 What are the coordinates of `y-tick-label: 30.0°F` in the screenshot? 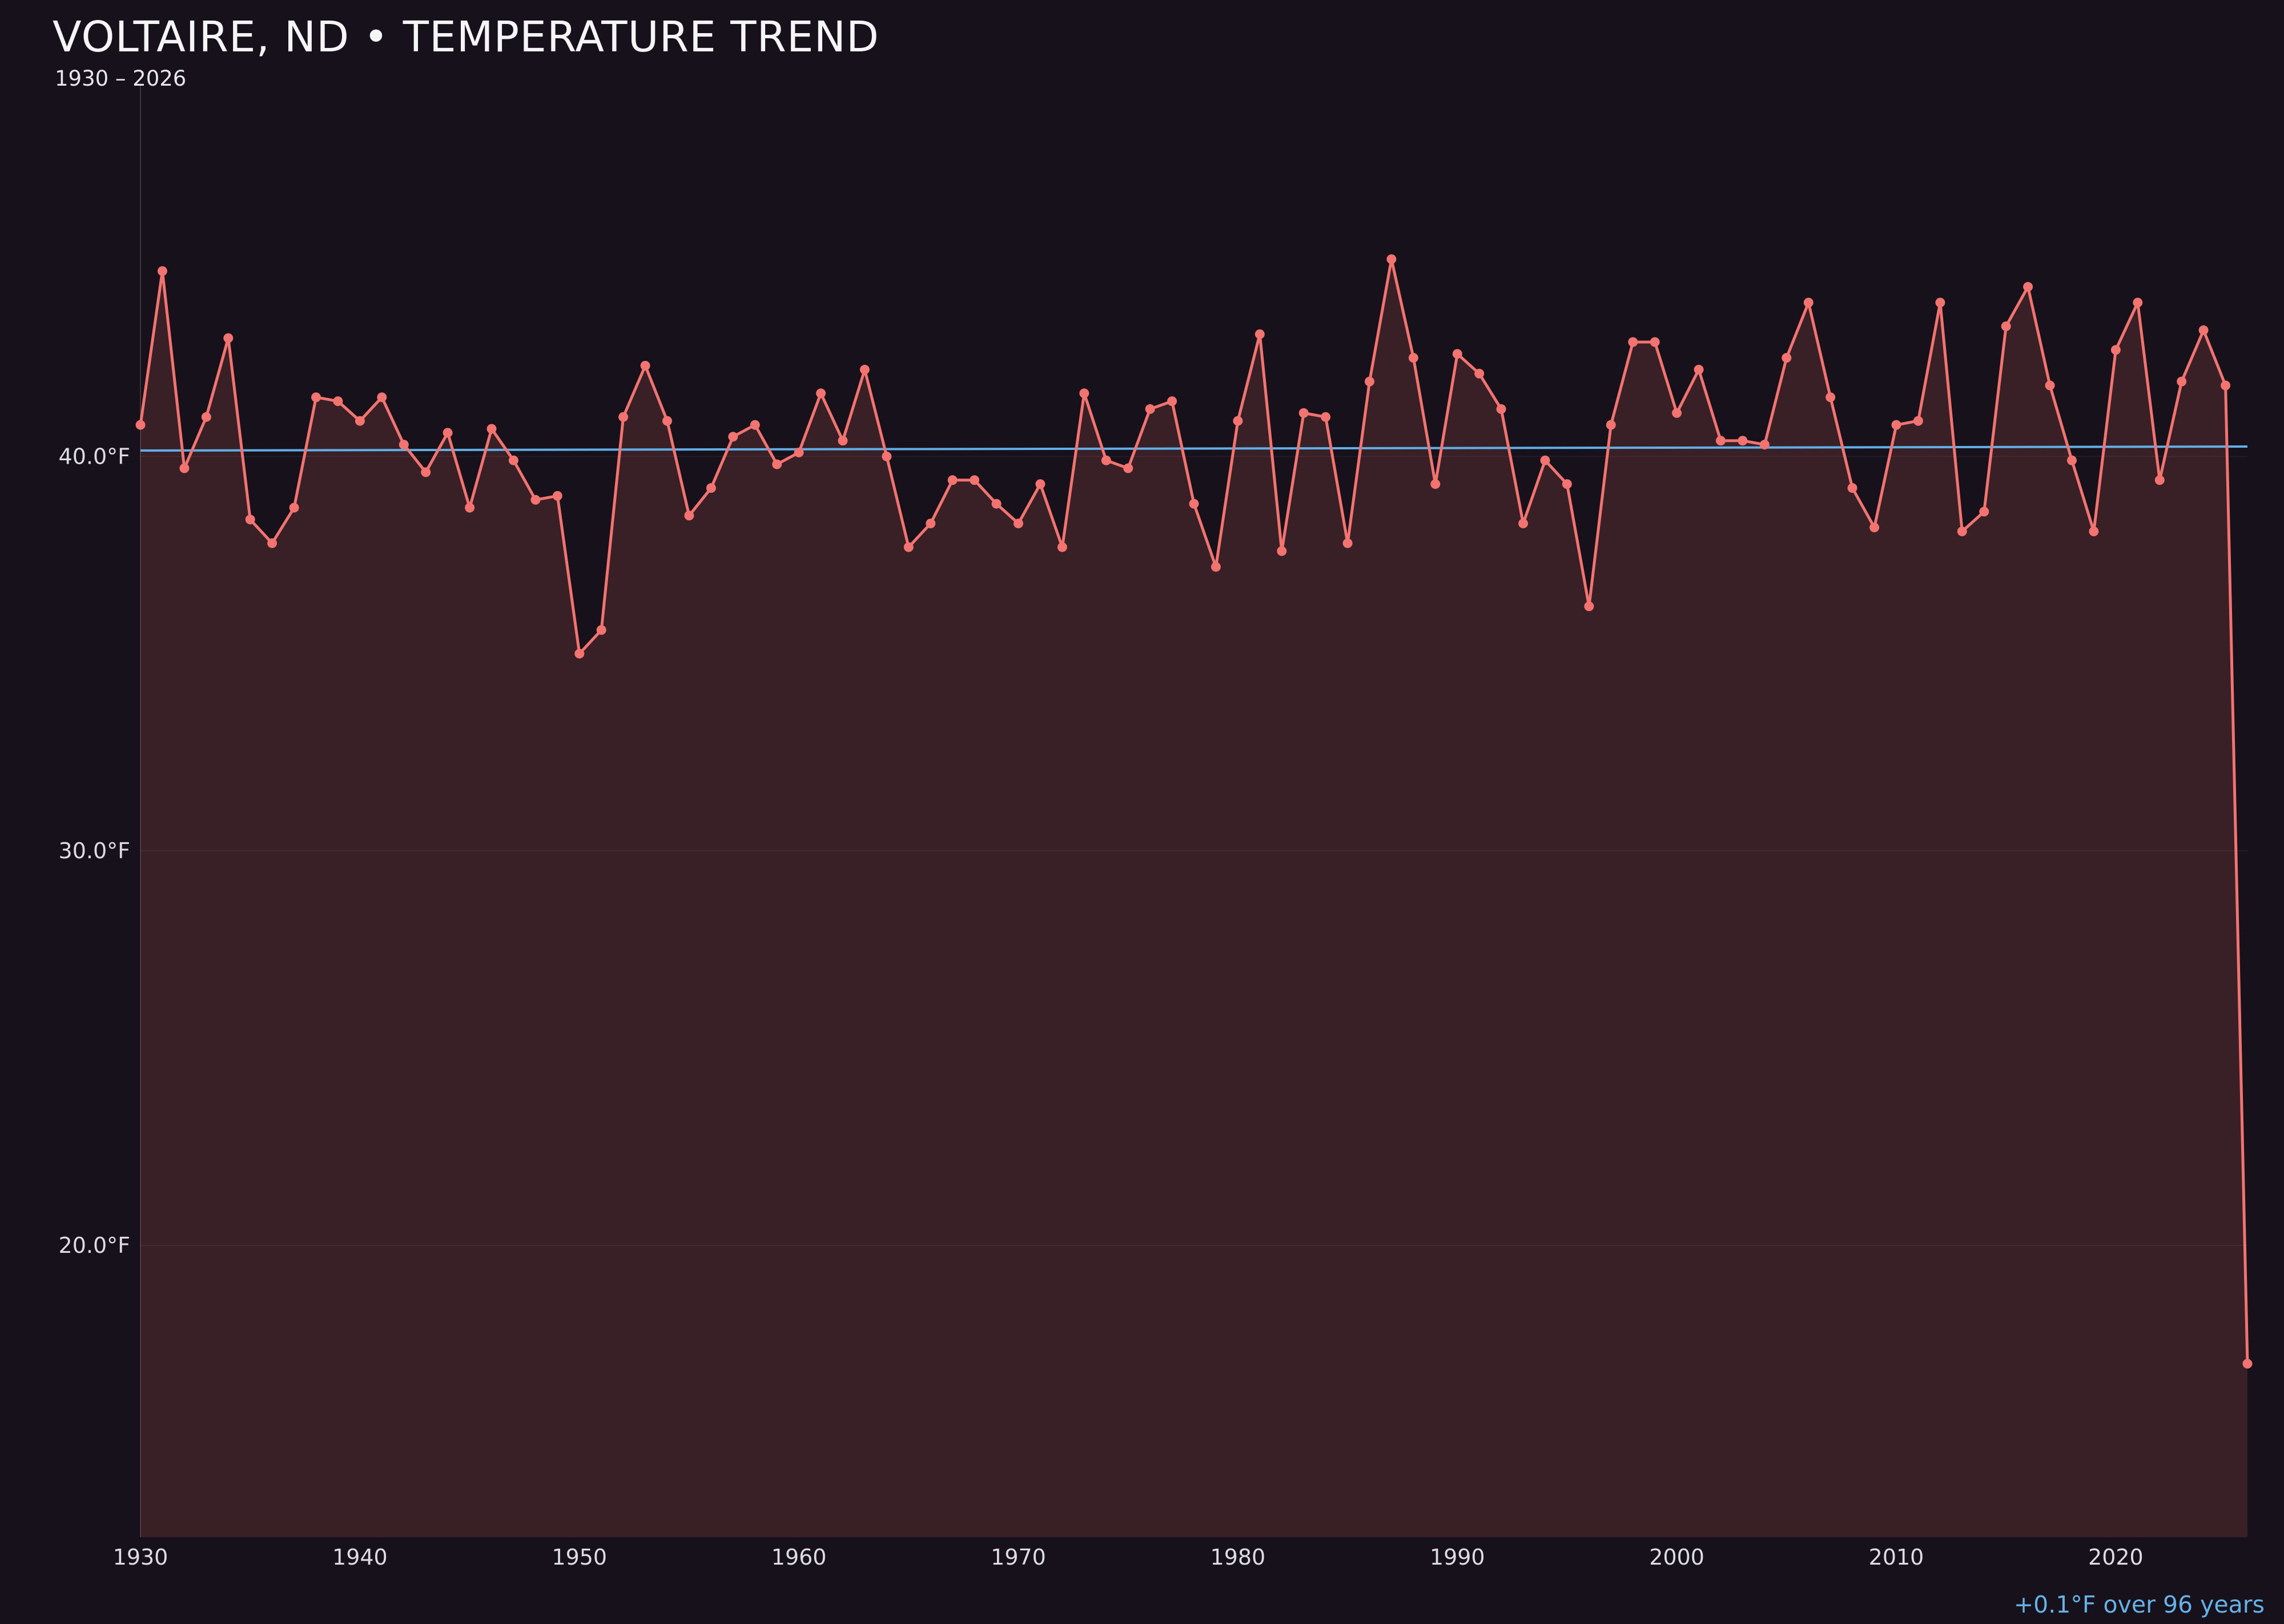 It's located at (94, 850).